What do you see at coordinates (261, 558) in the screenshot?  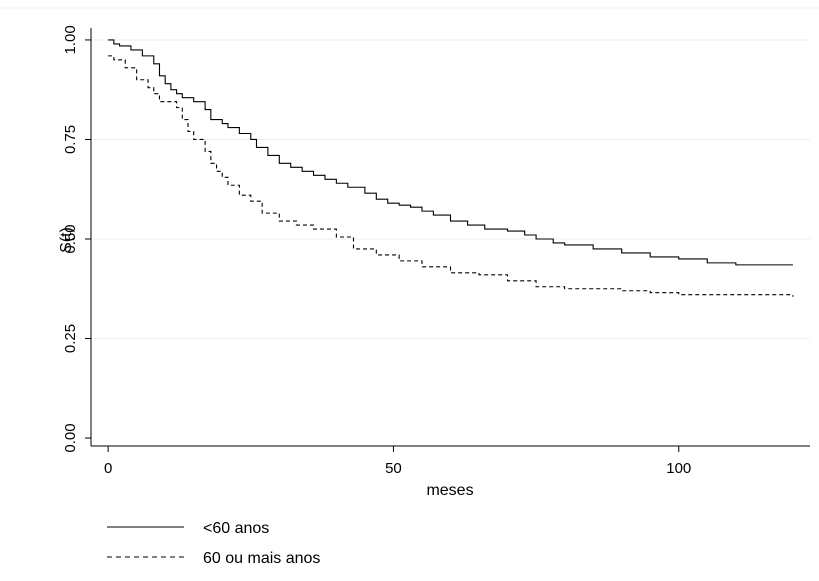 I see `legend-label-60-plus: 60 ou mais anos` at bounding box center [261, 558].